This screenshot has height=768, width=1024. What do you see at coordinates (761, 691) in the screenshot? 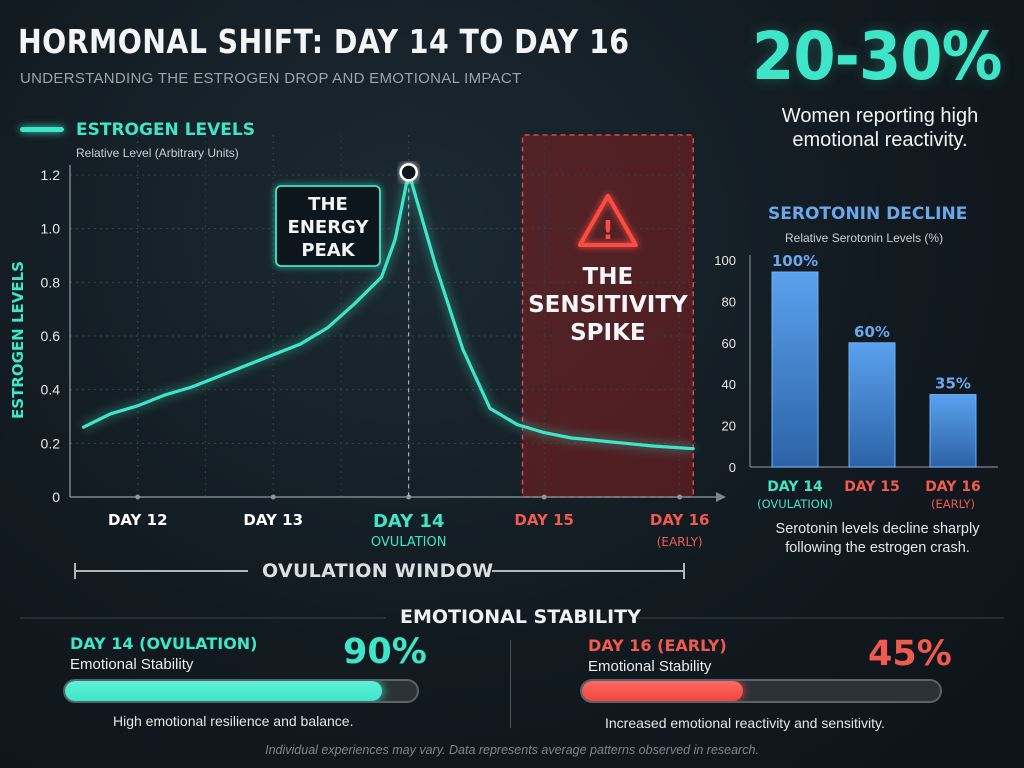
I see `right-stability-bar` at bounding box center [761, 691].